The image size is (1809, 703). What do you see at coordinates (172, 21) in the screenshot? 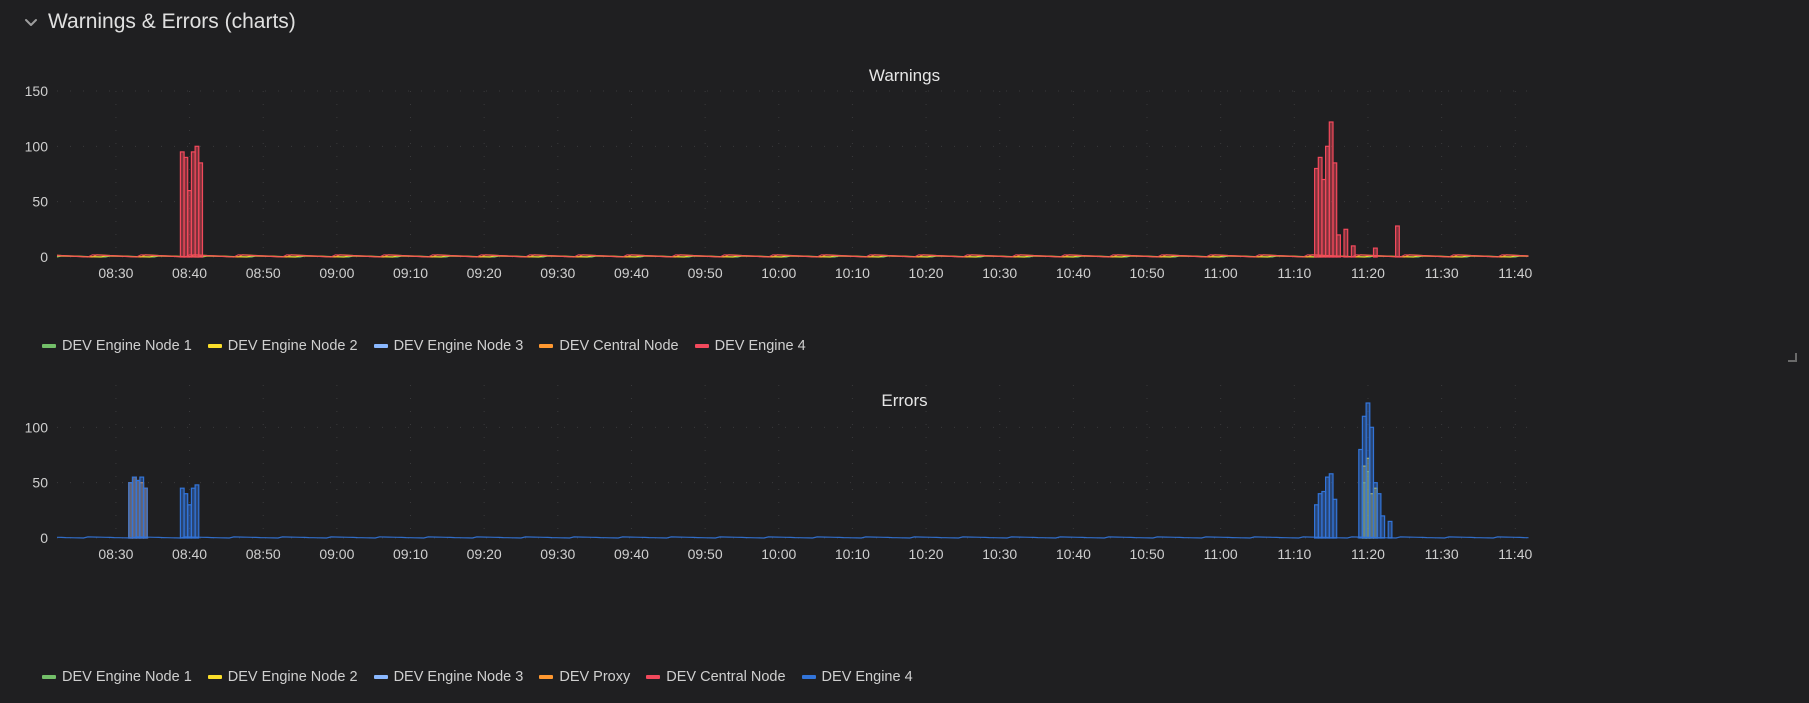
I see `row-title: Warnings & Errors (charts)` at bounding box center [172, 21].